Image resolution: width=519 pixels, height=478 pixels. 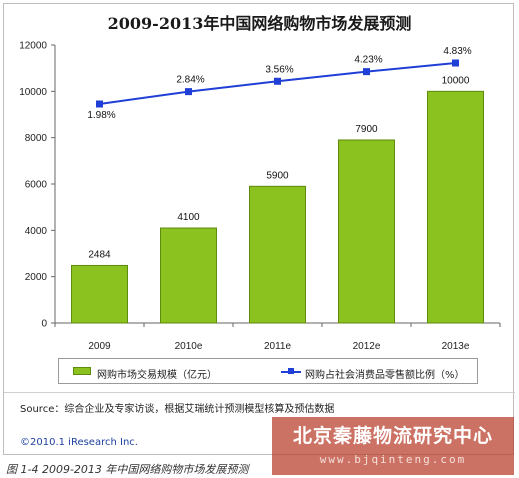 What do you see at coordinates (82, 371) in the screenshot?
I see `legend-bar-swatch` at bounding box center [82, 371].